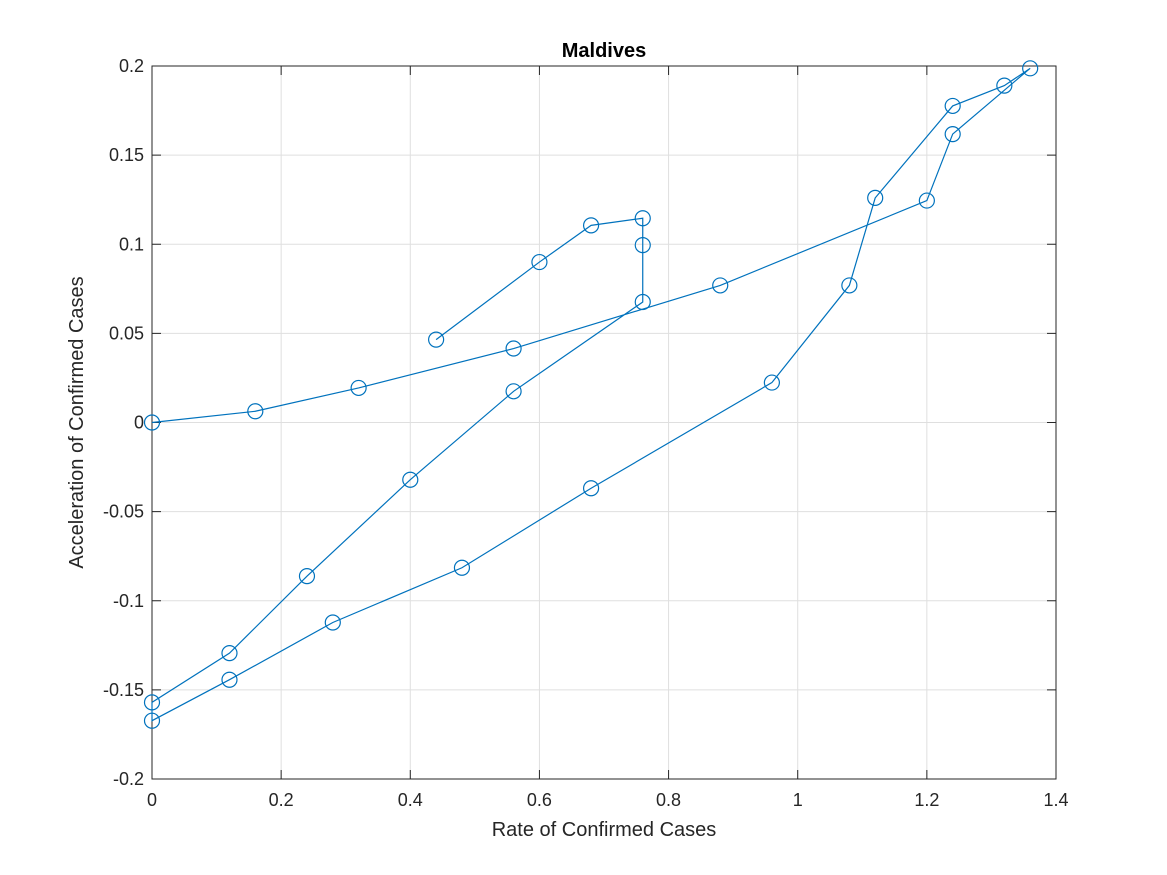  What do you see at coordinates (139, 423) in the screenshot?
I see `y-tick-label: 0` at bounding box center [139, 423].